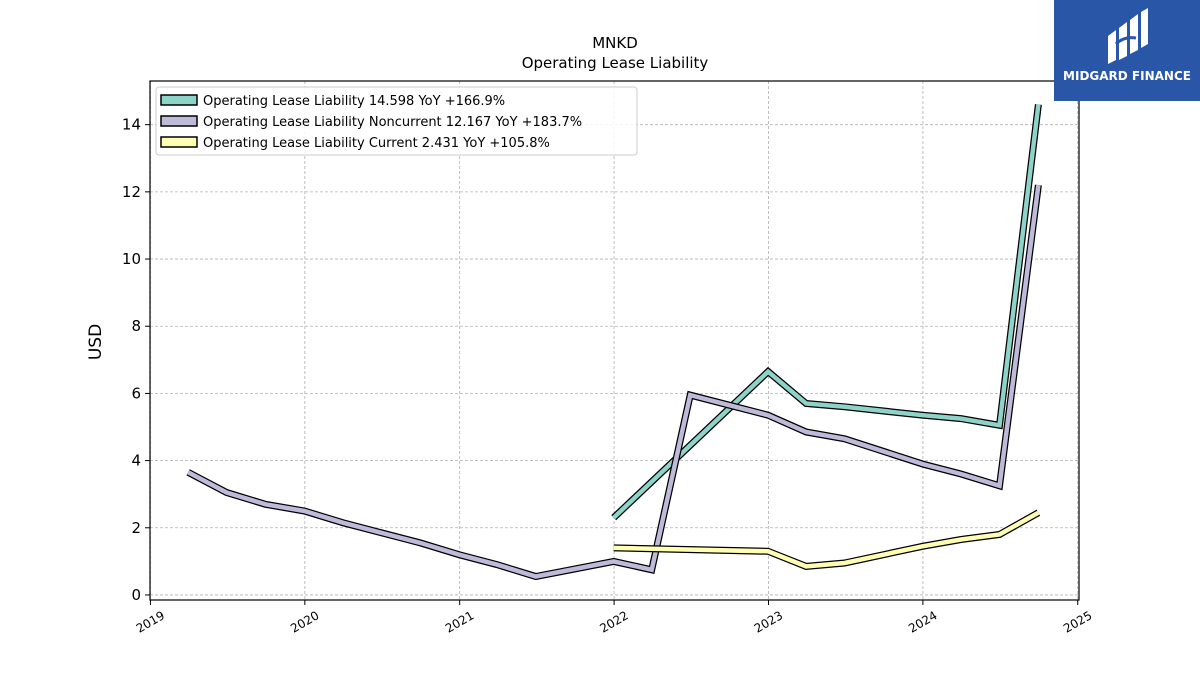 This screenshot has height=675, width=1200. Describe the element at coordinates (768, 621) in the screenshot. I see `x-tick-label: 2023` at that location.